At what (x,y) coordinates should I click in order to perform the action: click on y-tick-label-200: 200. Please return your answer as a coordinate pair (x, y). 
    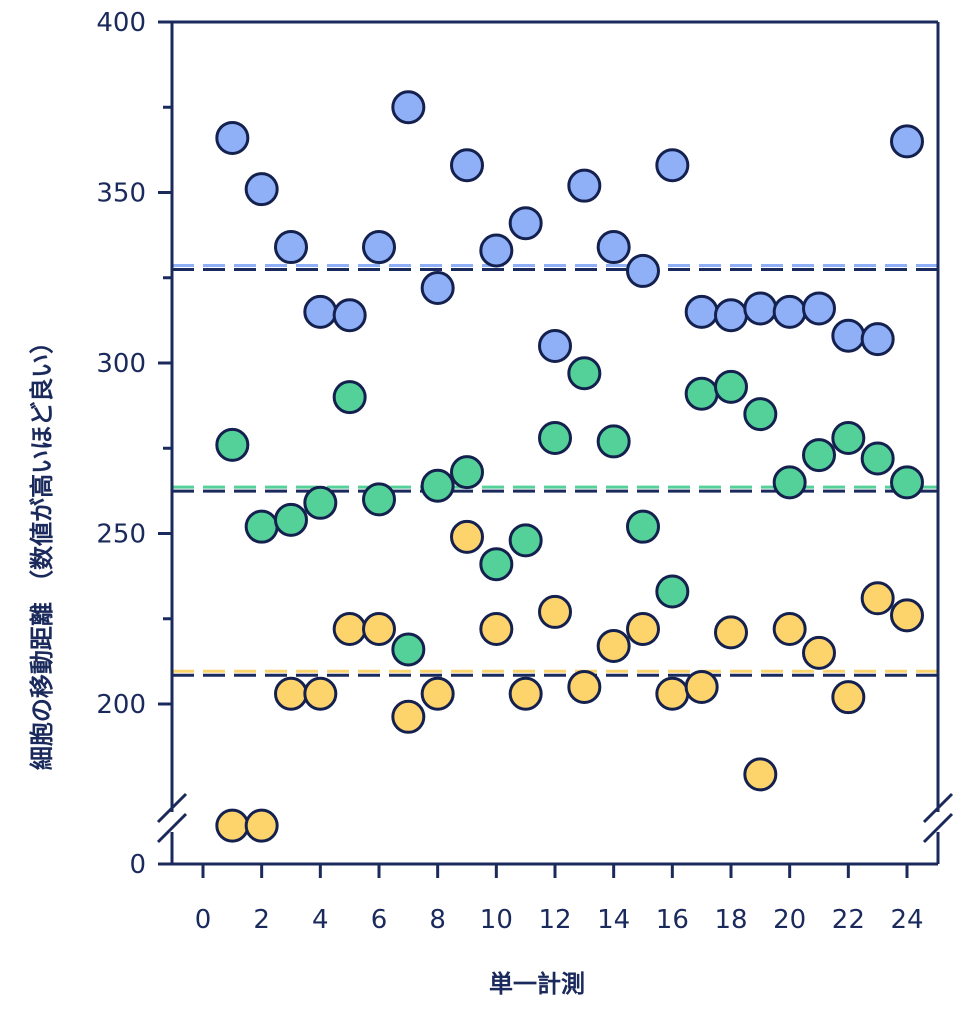
    Looking at the image, I should click on (121, 705).